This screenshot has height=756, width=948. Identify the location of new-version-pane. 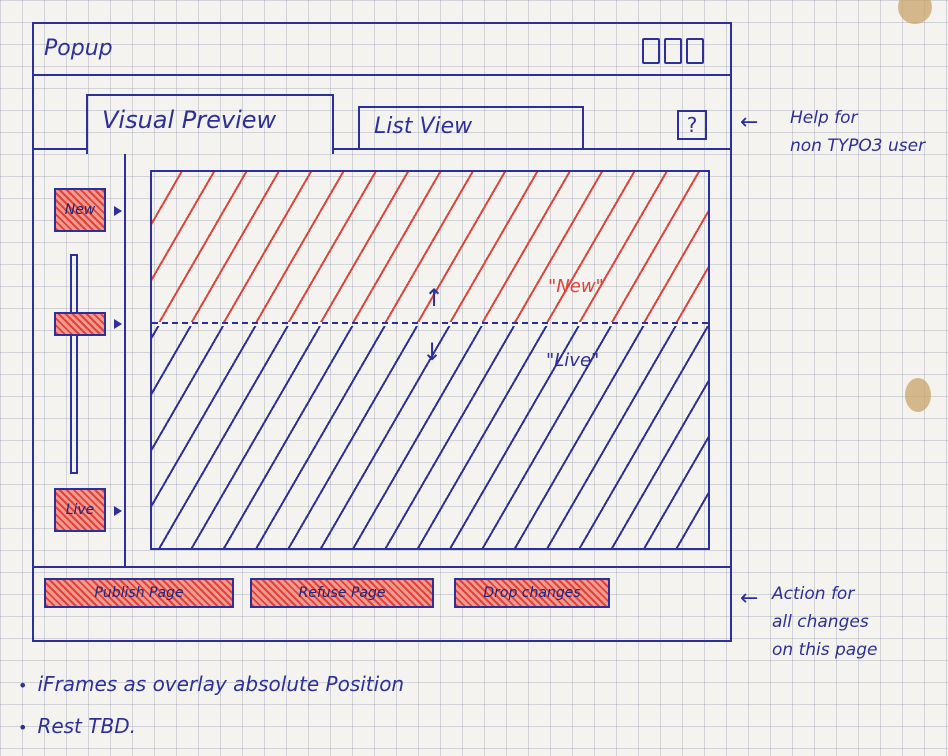
(430, 247).